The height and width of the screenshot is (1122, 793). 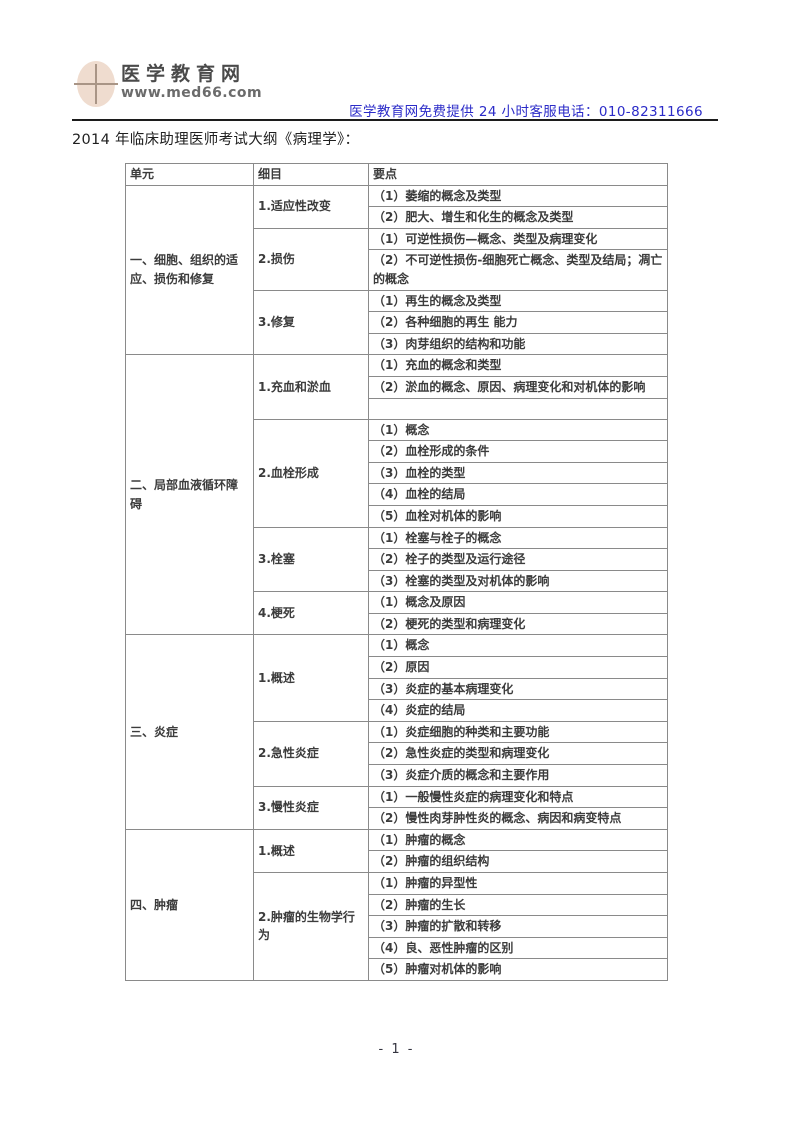 I want to click on table-row: （2）淤血的概念、原因、病理变化和对机体的影响, so click(x=397, y=387).